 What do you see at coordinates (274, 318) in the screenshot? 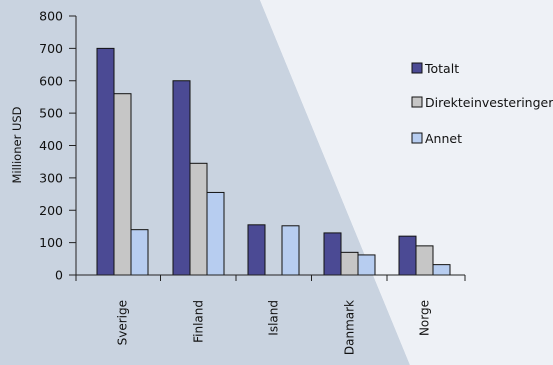
I see `x-category-label: Island` at bounding box center [274, 318].